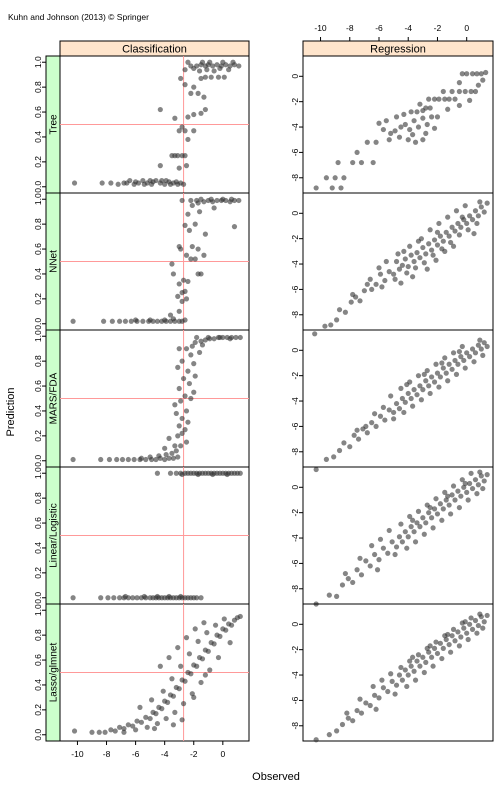  What do you see at coordinates (38, 87) in the screenshot?
I see `y-tick-label: 0.8` at bounding box center [38, 87].